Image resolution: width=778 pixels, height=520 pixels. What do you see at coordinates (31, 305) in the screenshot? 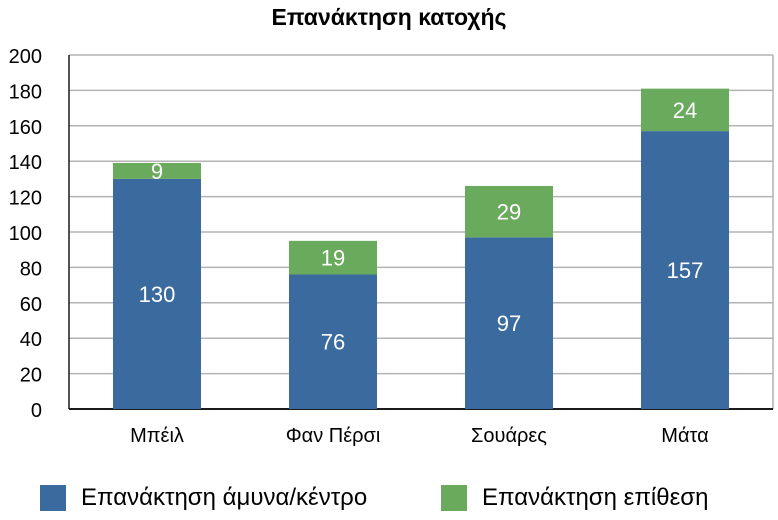
I see `y-tick-label: 60` at bounding box center [31, 305].